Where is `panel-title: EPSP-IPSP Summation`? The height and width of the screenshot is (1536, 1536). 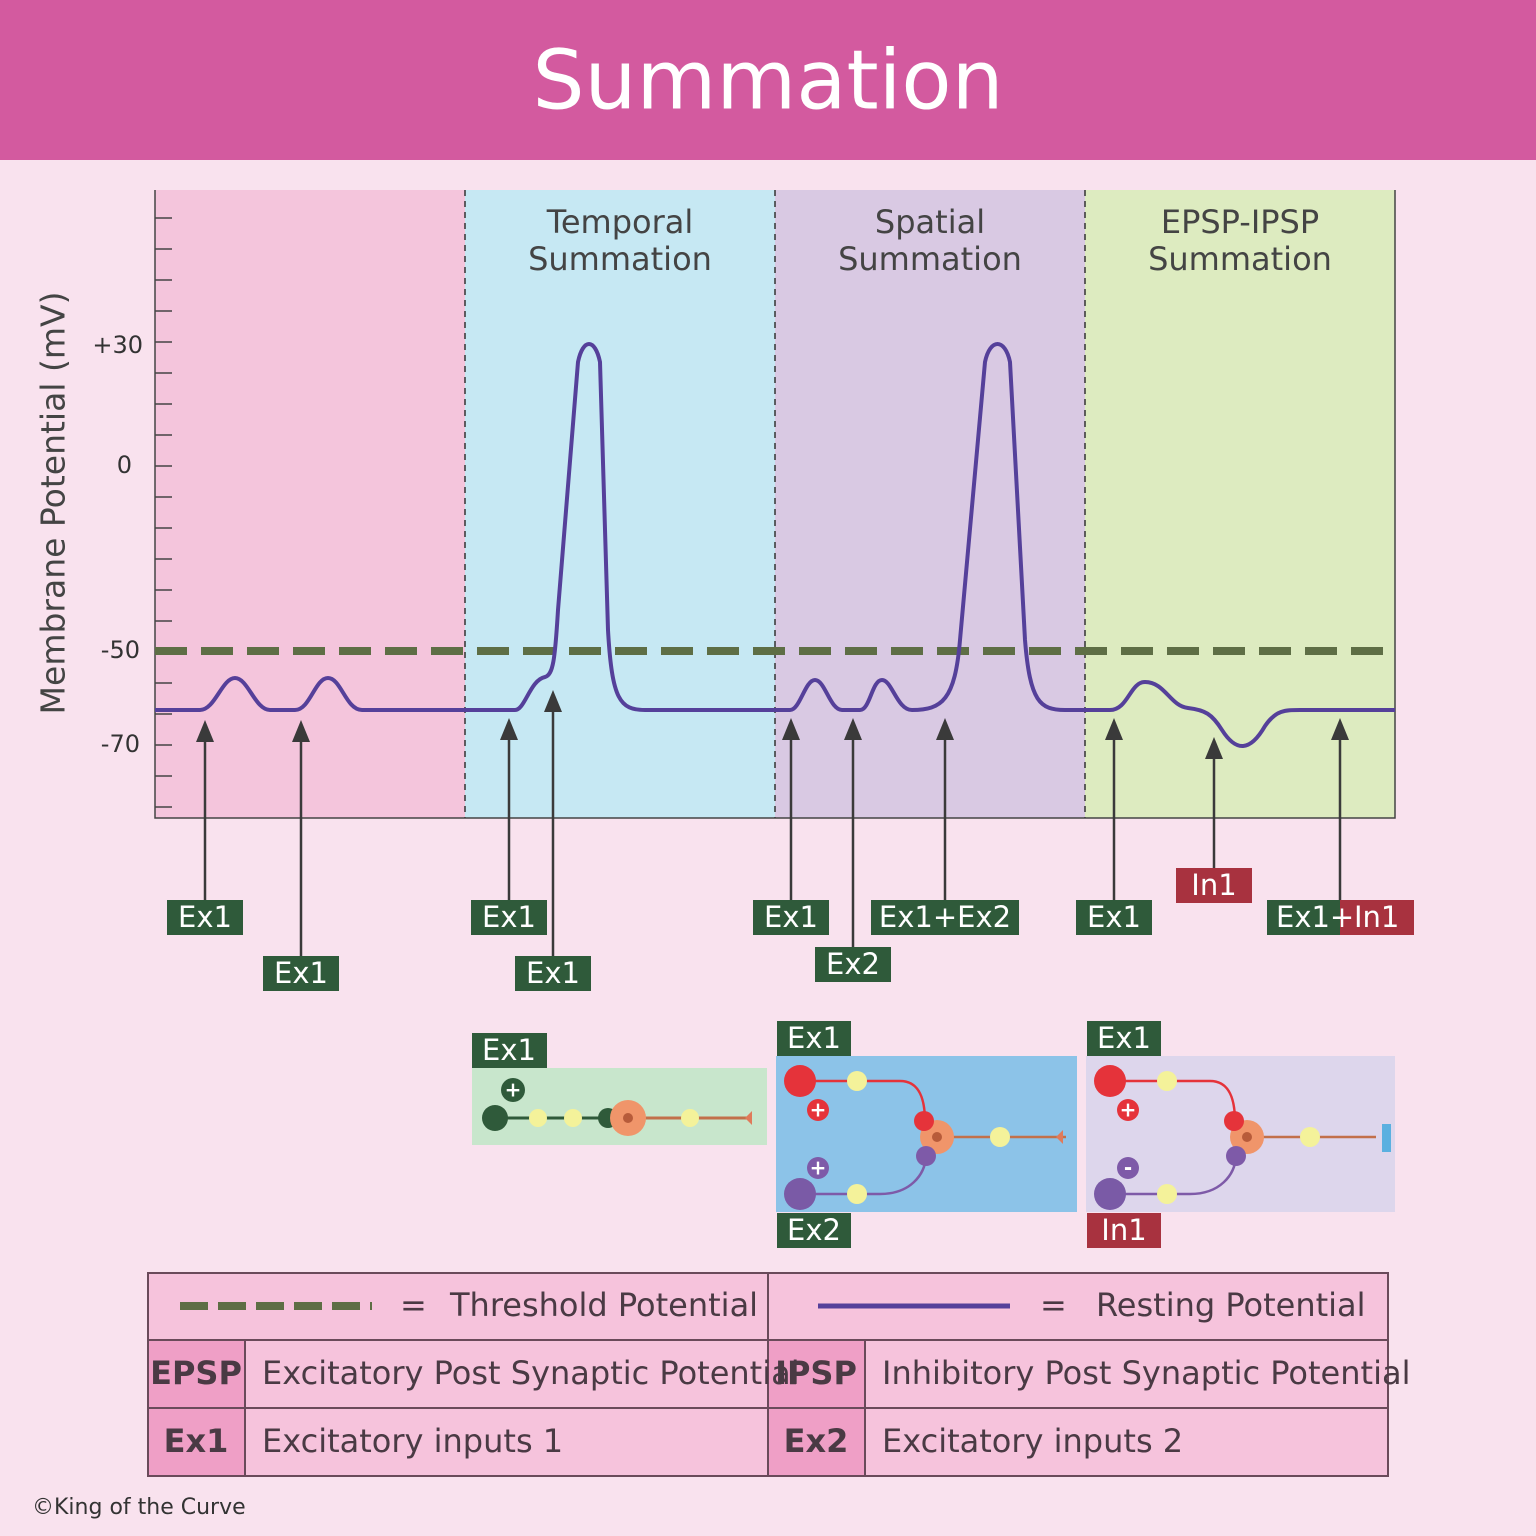
panel-title: EPSP-IPSP Summation is located at coordinates (1240, 240).